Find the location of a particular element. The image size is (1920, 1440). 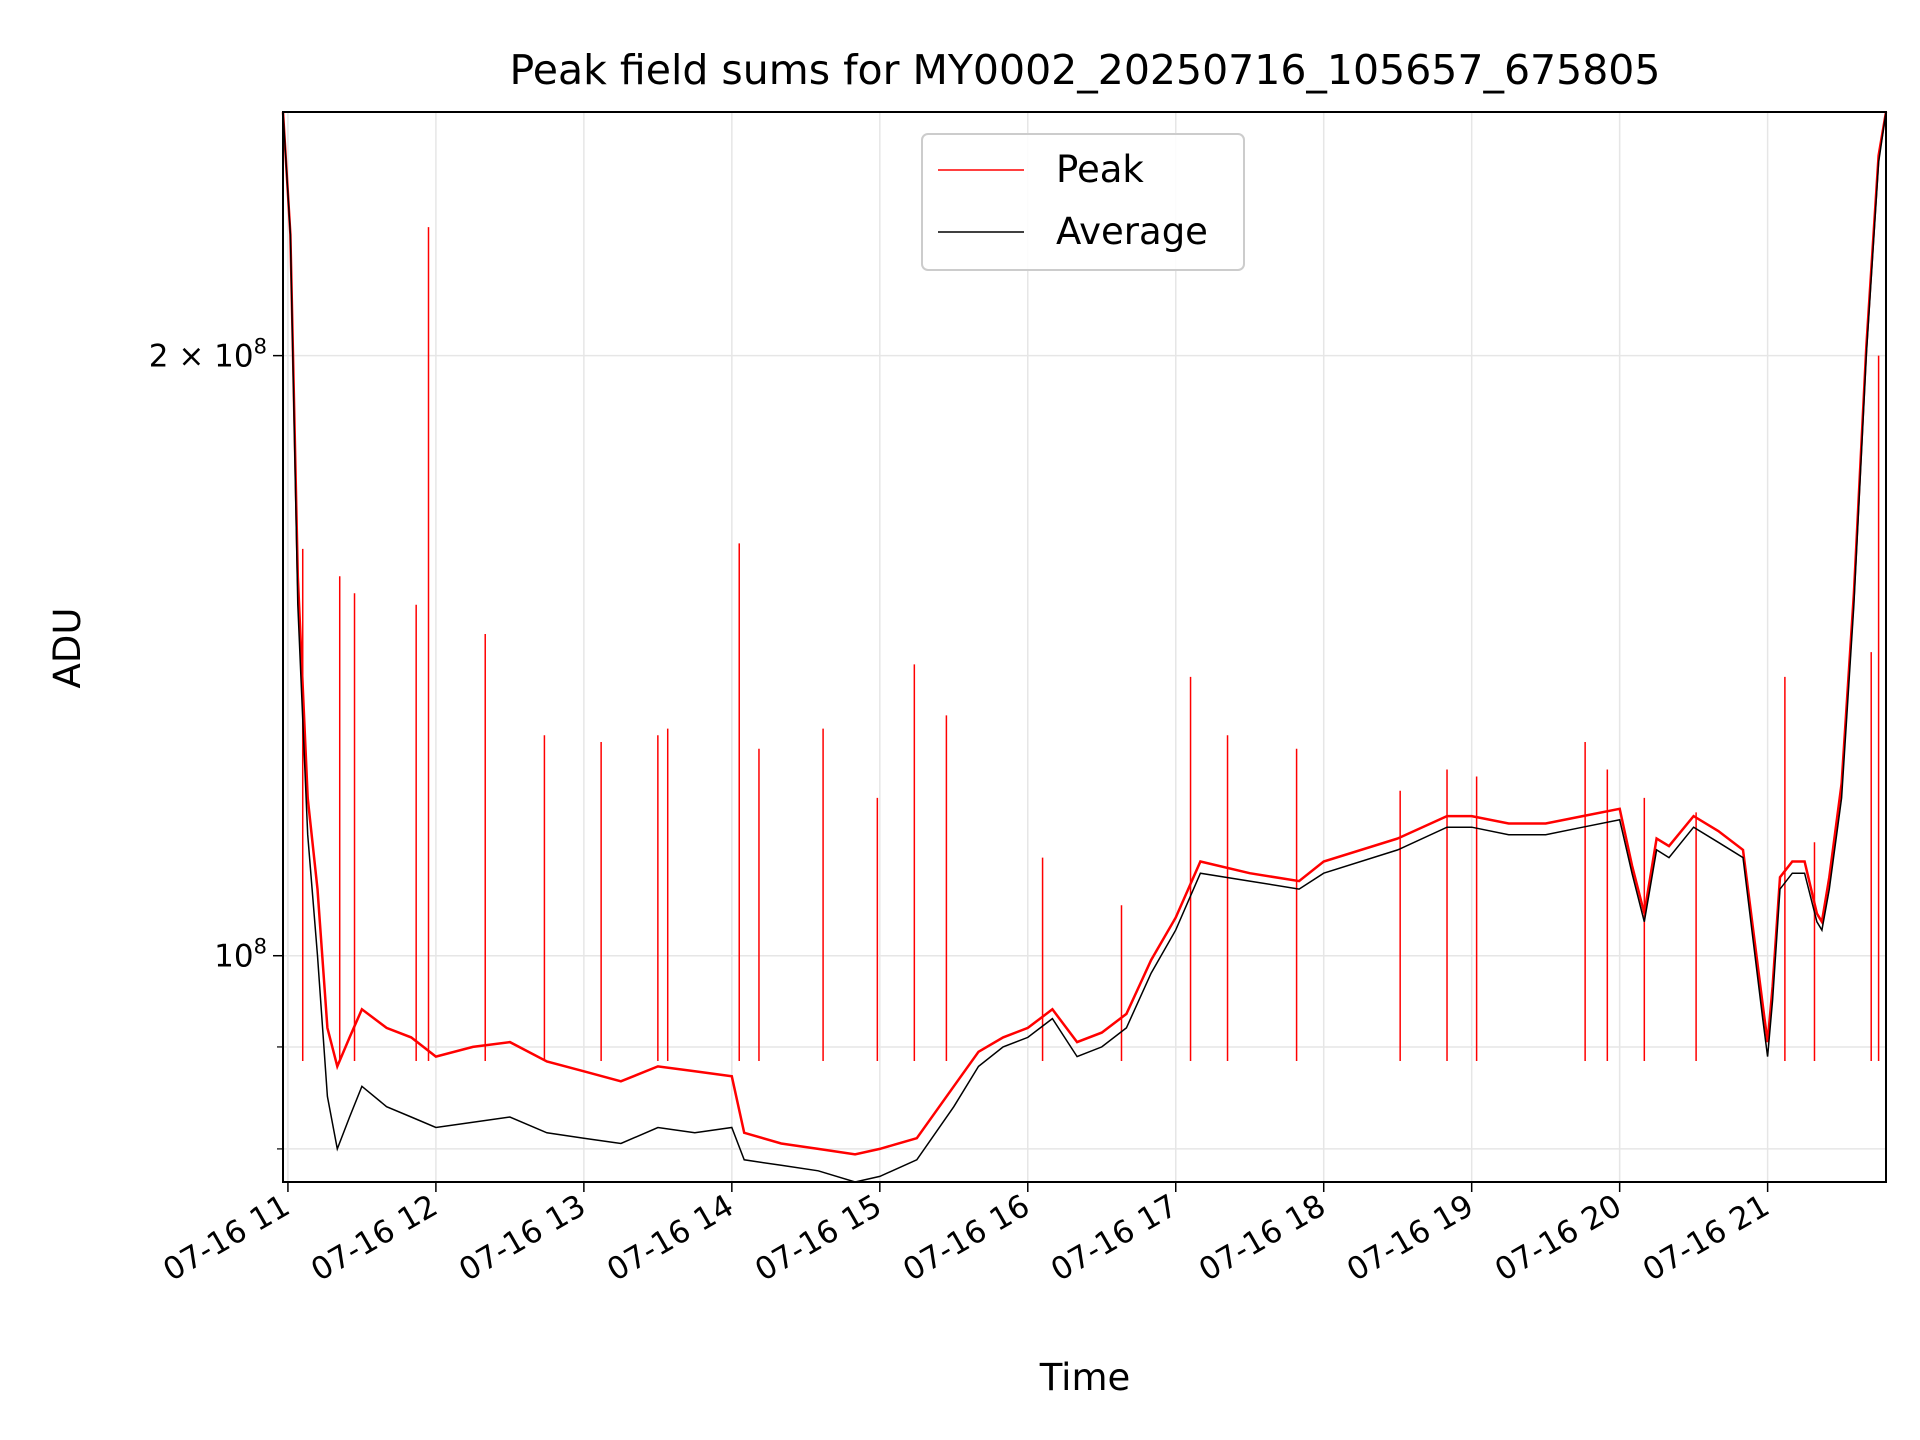

legend: Peak Average is located at coordinates (1083, 202).